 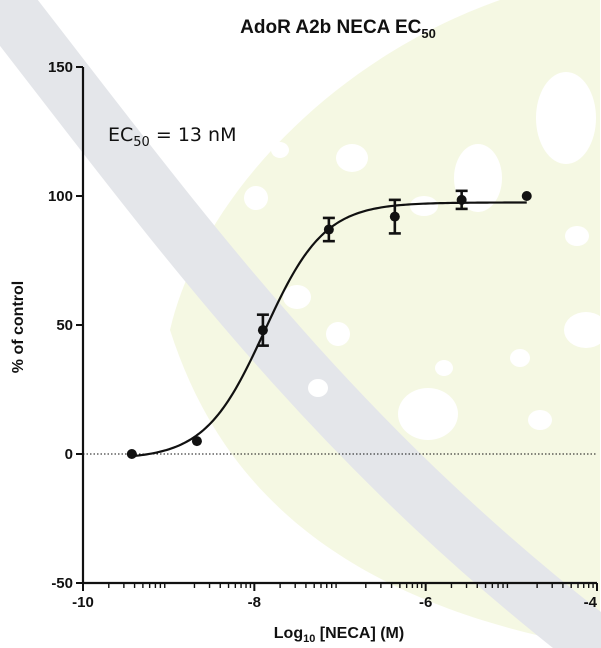 What do you see at coordinates (591, 602) in the screenshot?
I see `x-tick-label: -4` at bounding box center [591, 602].